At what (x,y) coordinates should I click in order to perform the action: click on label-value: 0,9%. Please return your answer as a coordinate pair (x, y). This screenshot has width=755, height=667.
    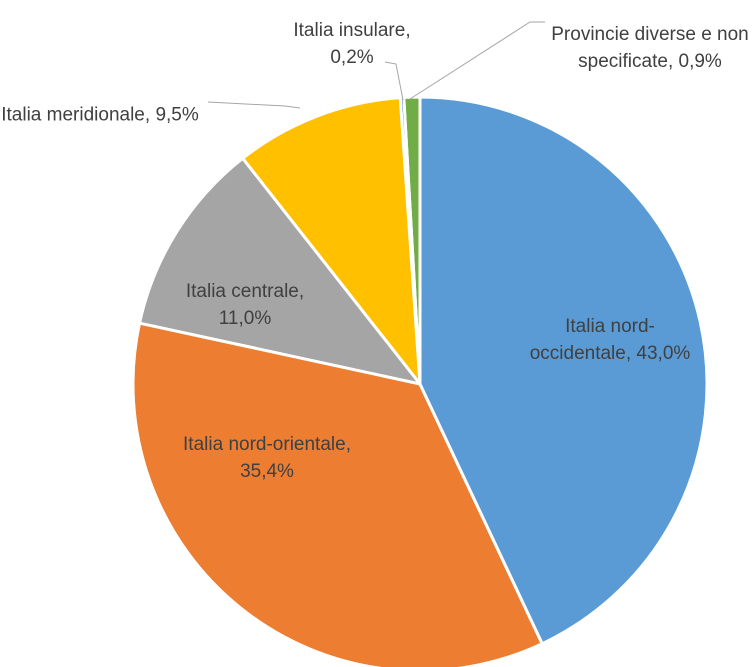
    Looking at the image, I should click on (700, 61).